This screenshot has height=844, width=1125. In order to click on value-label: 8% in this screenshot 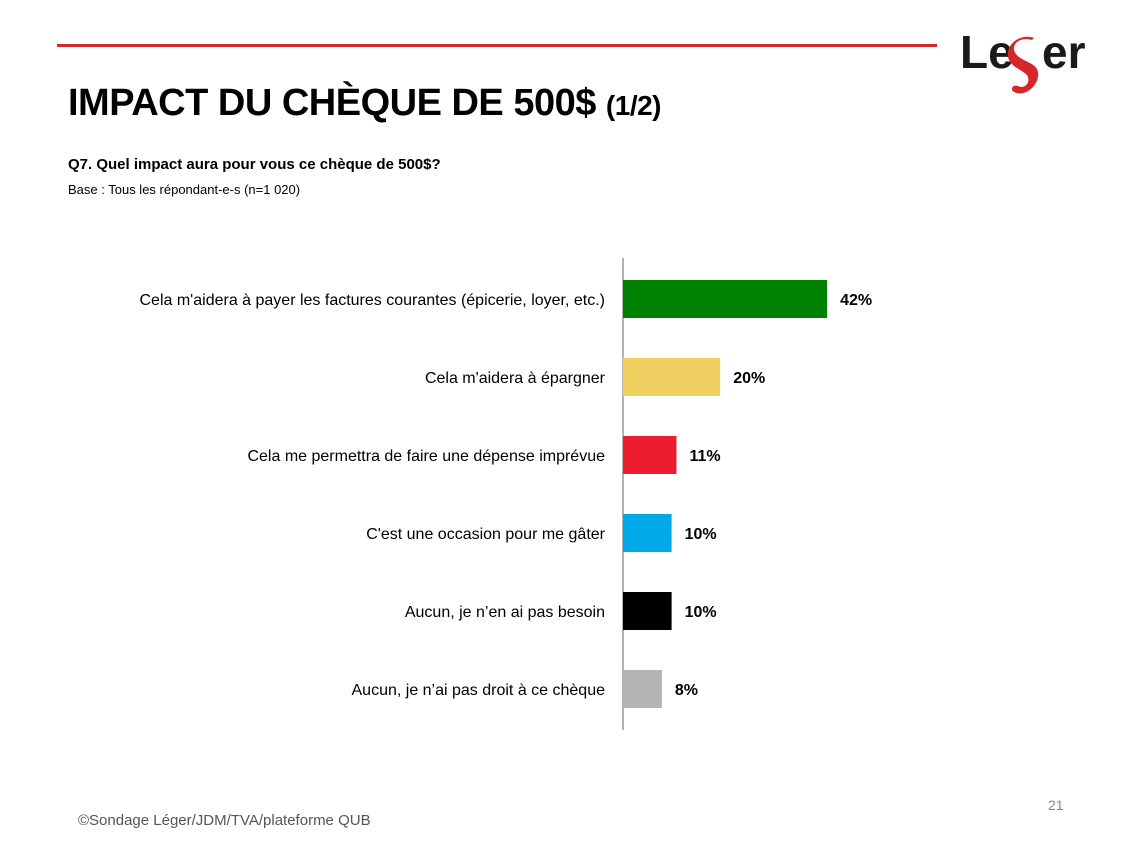, I will do `click(686, 690)`.